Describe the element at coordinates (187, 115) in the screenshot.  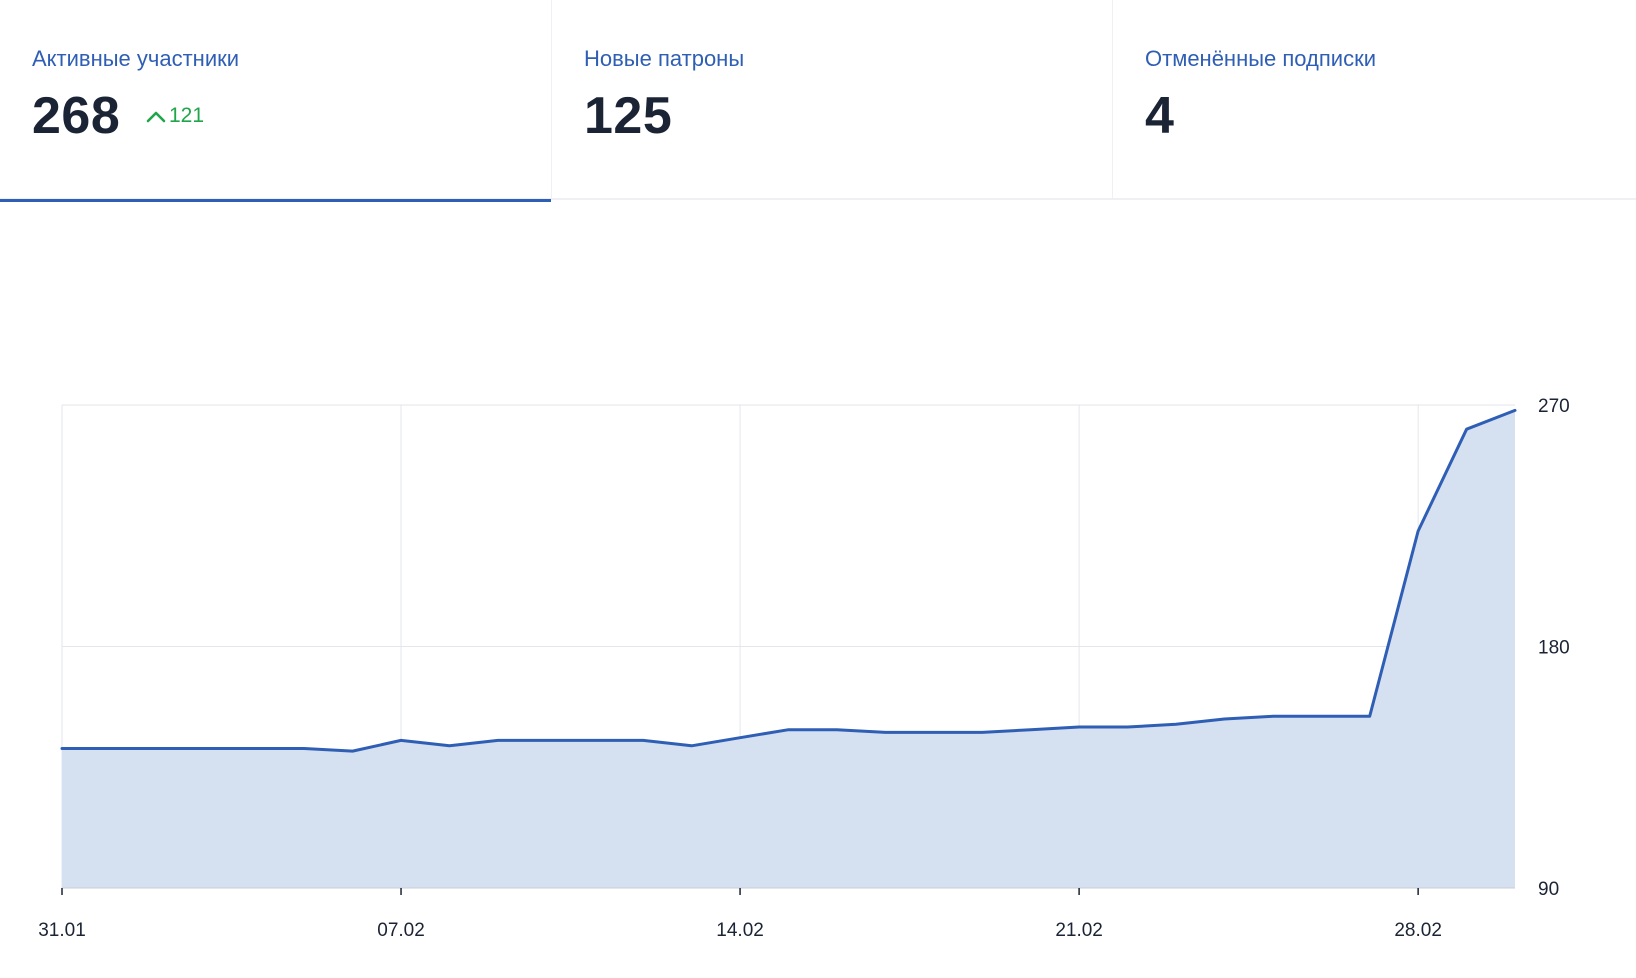
I see `delta-value: 121` at that location.